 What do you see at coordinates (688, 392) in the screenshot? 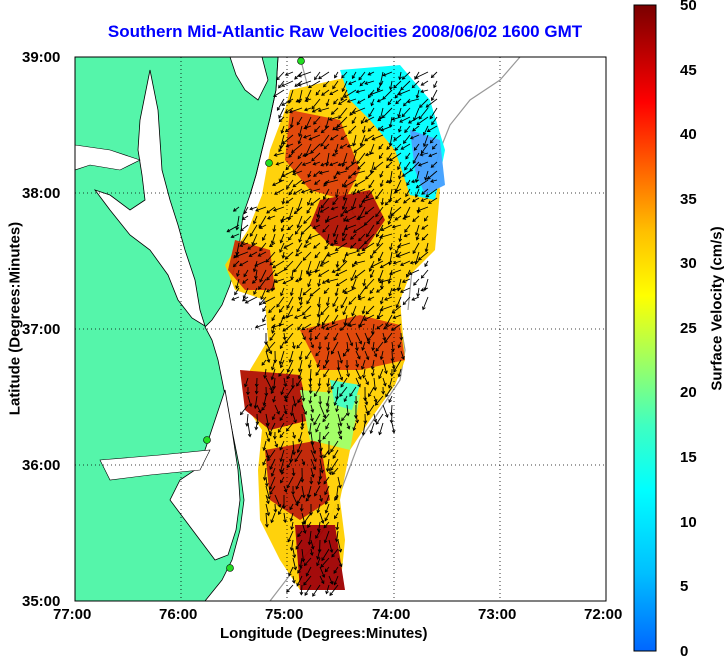
I see `colorbar-tick-label: 20` at bounding box center [688, 392].